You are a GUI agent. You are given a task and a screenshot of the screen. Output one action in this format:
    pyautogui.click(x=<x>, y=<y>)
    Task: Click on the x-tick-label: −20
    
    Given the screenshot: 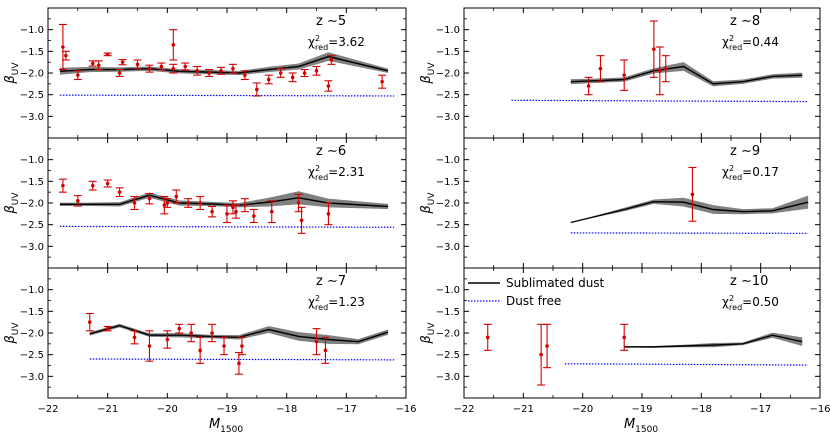 What is the action you would take?
    pyautogui.click(x=167, y=409)
    